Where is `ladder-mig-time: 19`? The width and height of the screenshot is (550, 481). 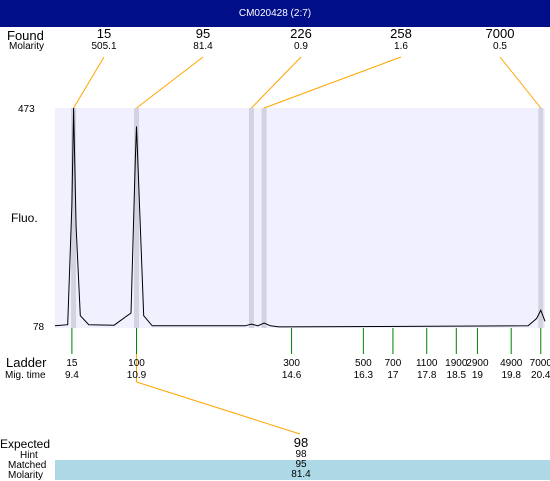 ladder-mig-time: 19 is located at coordinates (477, 375).